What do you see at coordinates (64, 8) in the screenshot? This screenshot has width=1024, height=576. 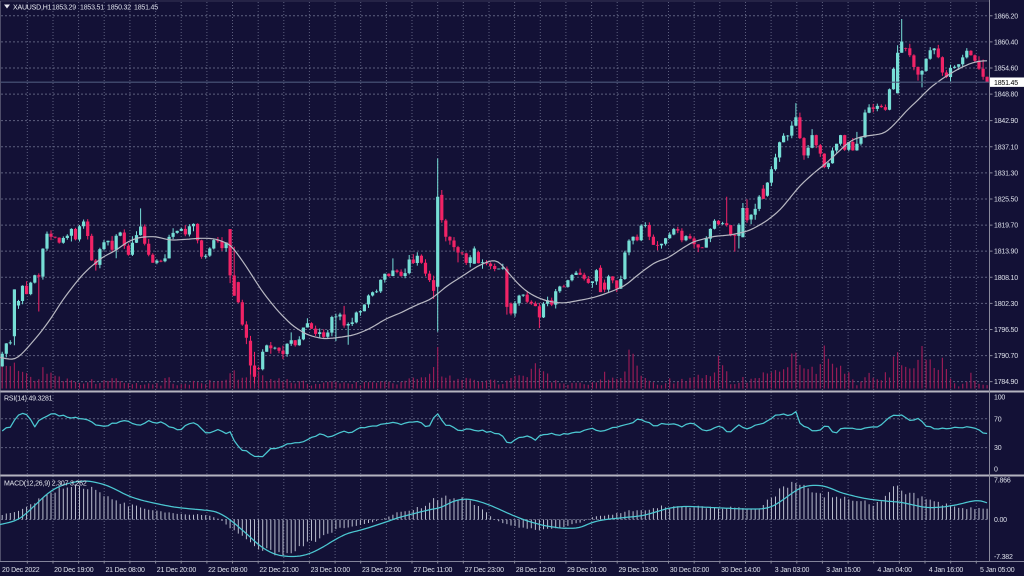 I see `svg-text: 1853.29` at bounding box center [64, 8].